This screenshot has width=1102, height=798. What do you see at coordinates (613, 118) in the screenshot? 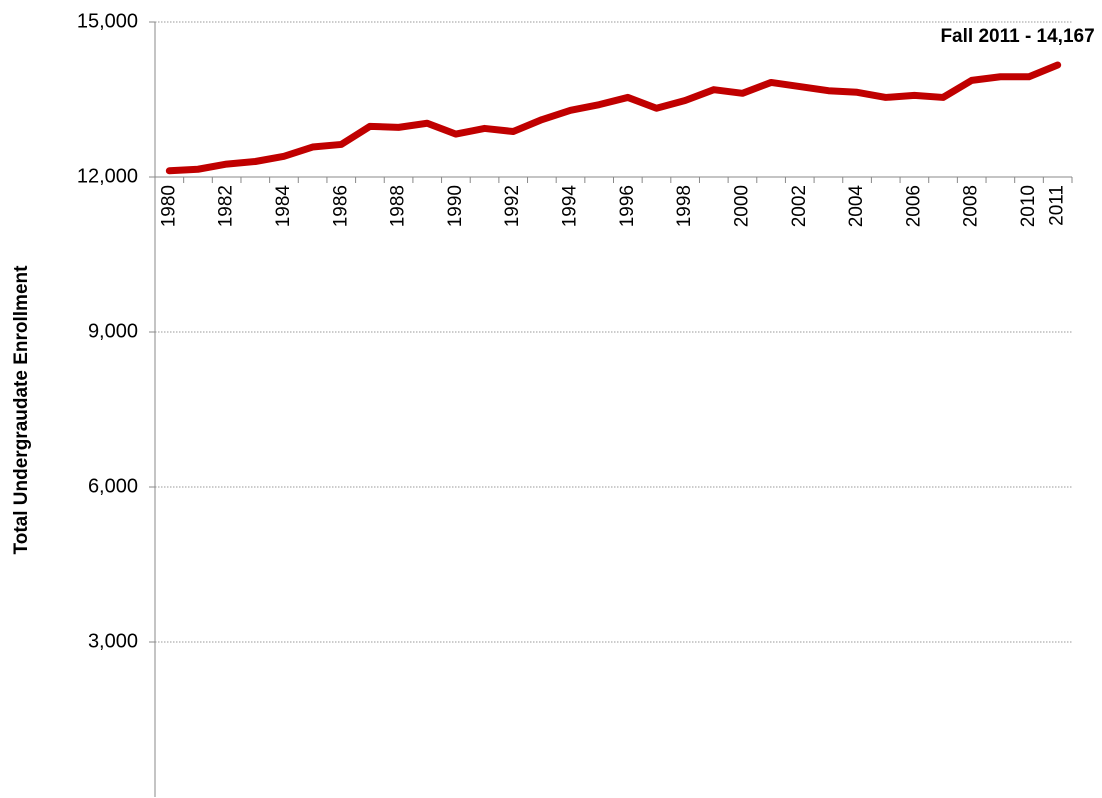
I see `data-line` at bounding box center [613, 118].